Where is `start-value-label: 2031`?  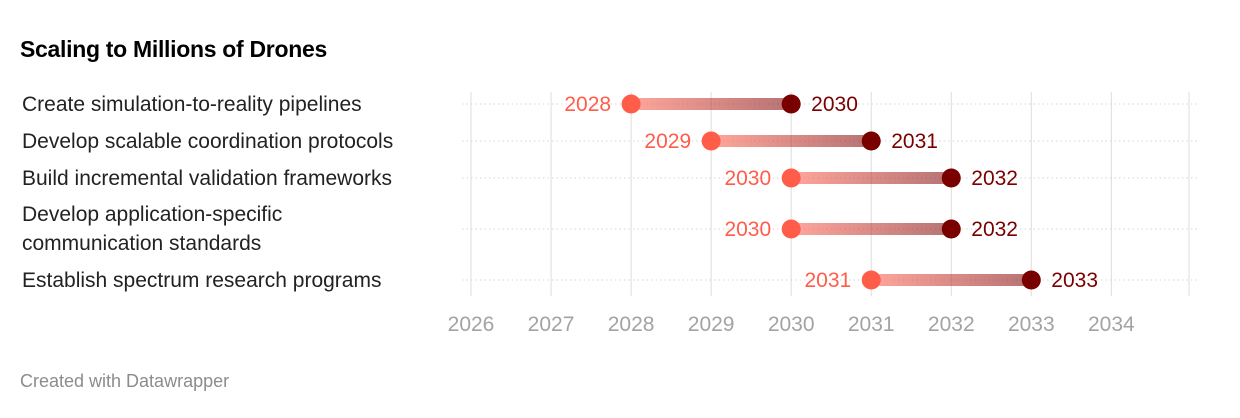 start-value-label: 2031 is located at coordinates (828, 280).